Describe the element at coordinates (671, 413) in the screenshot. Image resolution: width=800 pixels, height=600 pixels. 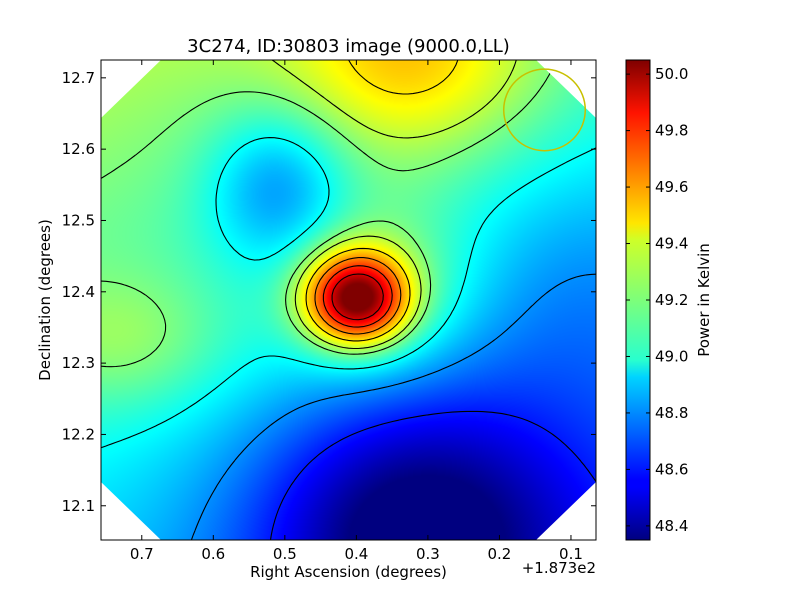
I see `colorbar-tick-label: 48.8` at that location.